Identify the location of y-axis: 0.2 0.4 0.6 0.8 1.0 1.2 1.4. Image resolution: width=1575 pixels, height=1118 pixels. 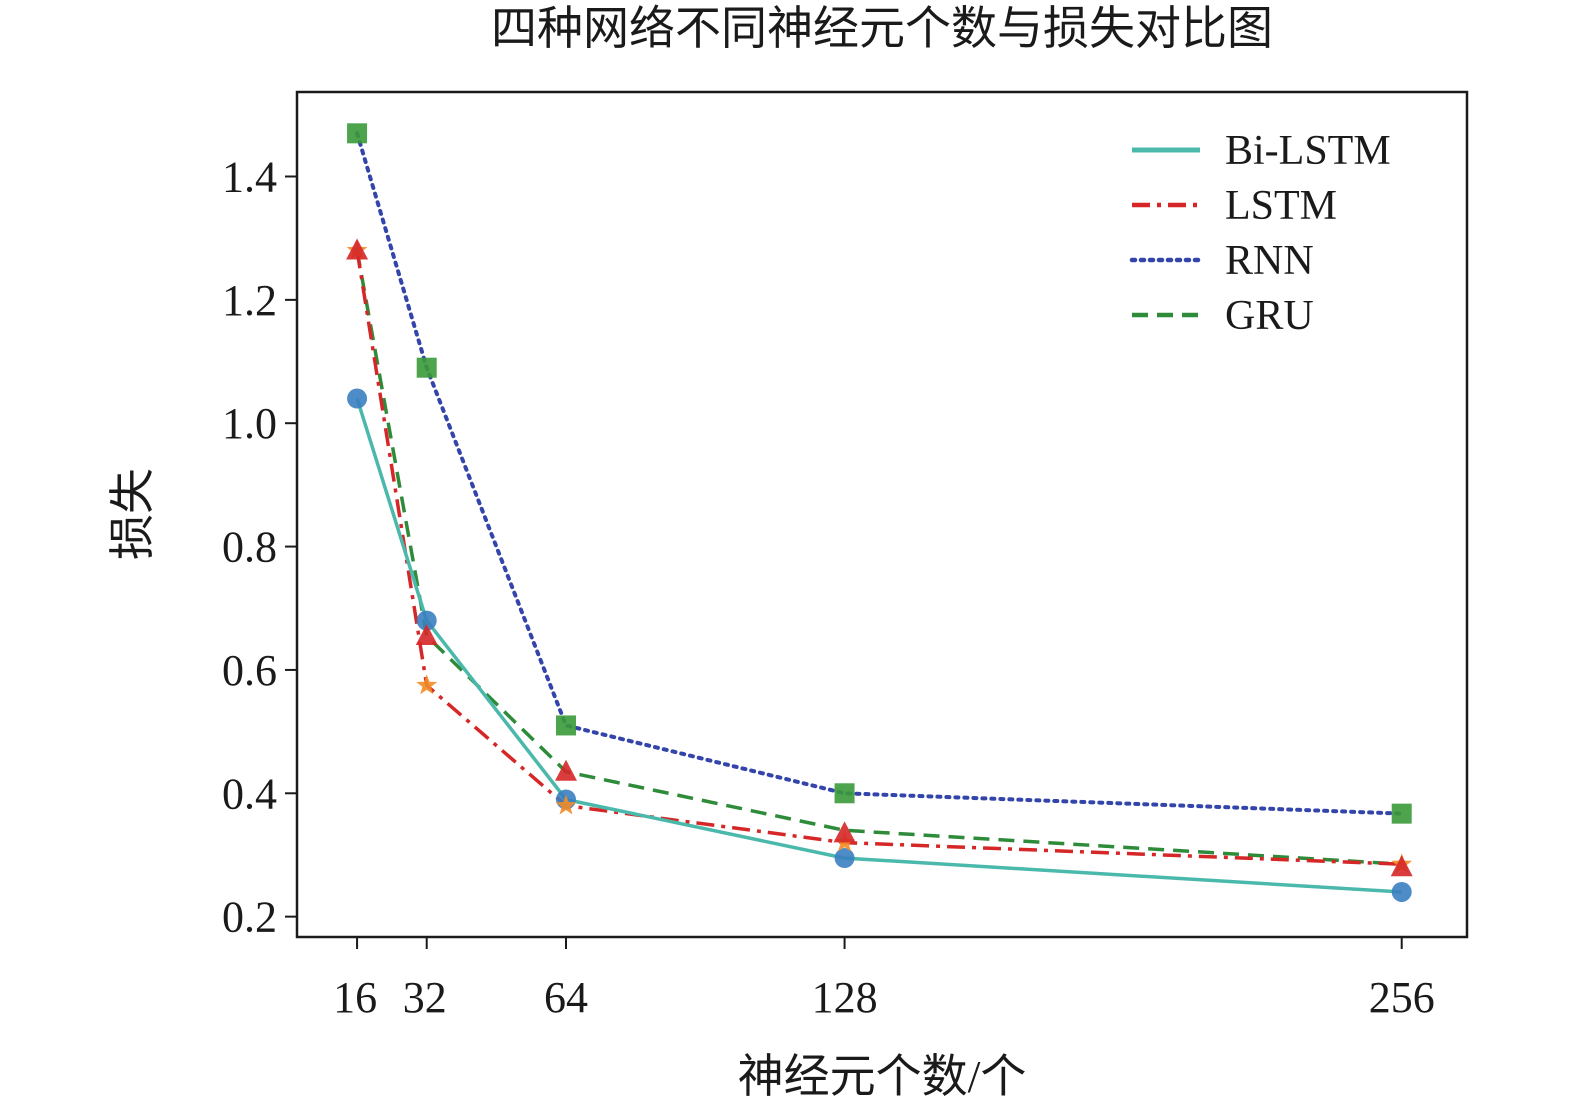
(259, 547).